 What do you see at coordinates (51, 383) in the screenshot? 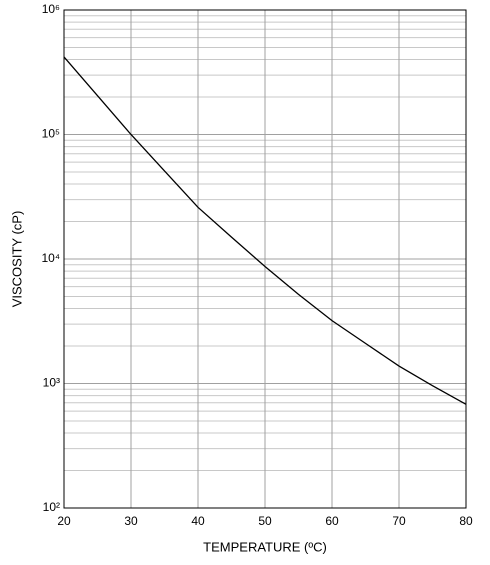
I see `y-tick-label: 10³` at bounding box center [51, 383].